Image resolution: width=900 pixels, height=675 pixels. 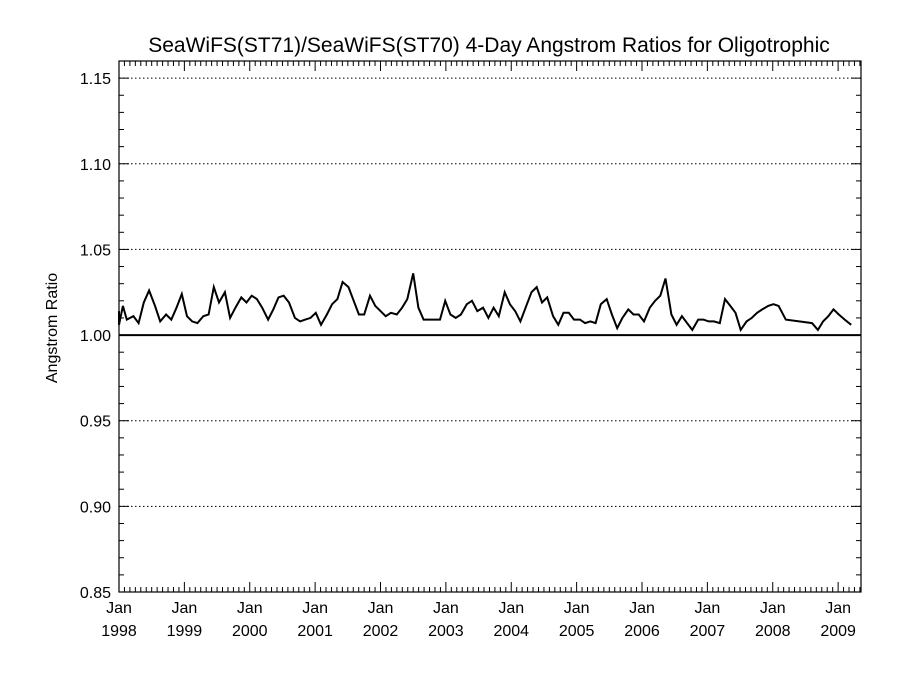 What do you see at coordinates (250, 631) in the screenshot?
I see `x-tick-year-label: 2000` at bounding box center [250, 631].